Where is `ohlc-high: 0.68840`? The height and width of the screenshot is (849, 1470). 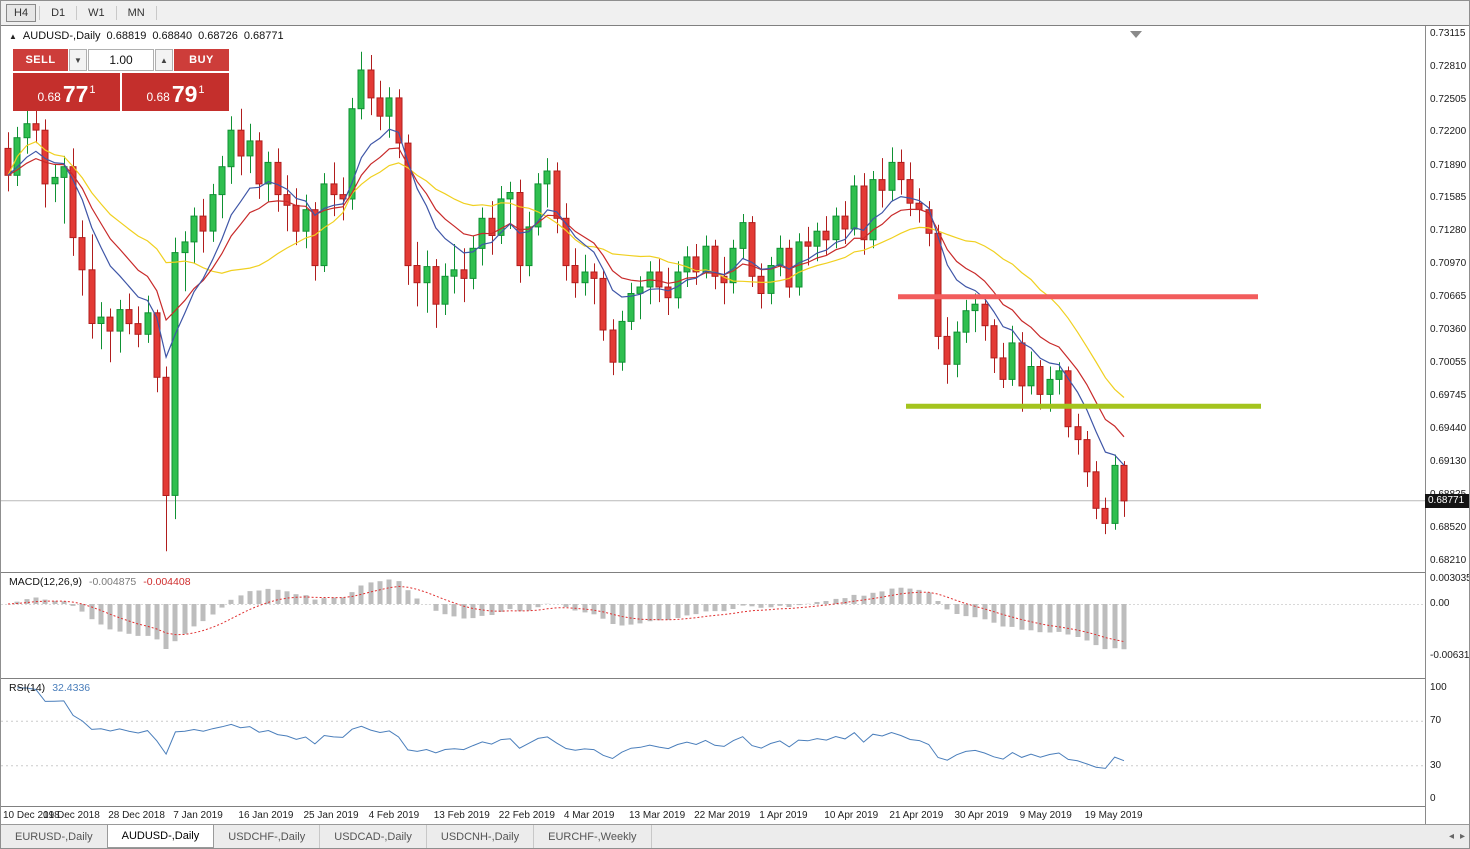
ohlc-high: 0.68840 is located at coordinates (172, 36).